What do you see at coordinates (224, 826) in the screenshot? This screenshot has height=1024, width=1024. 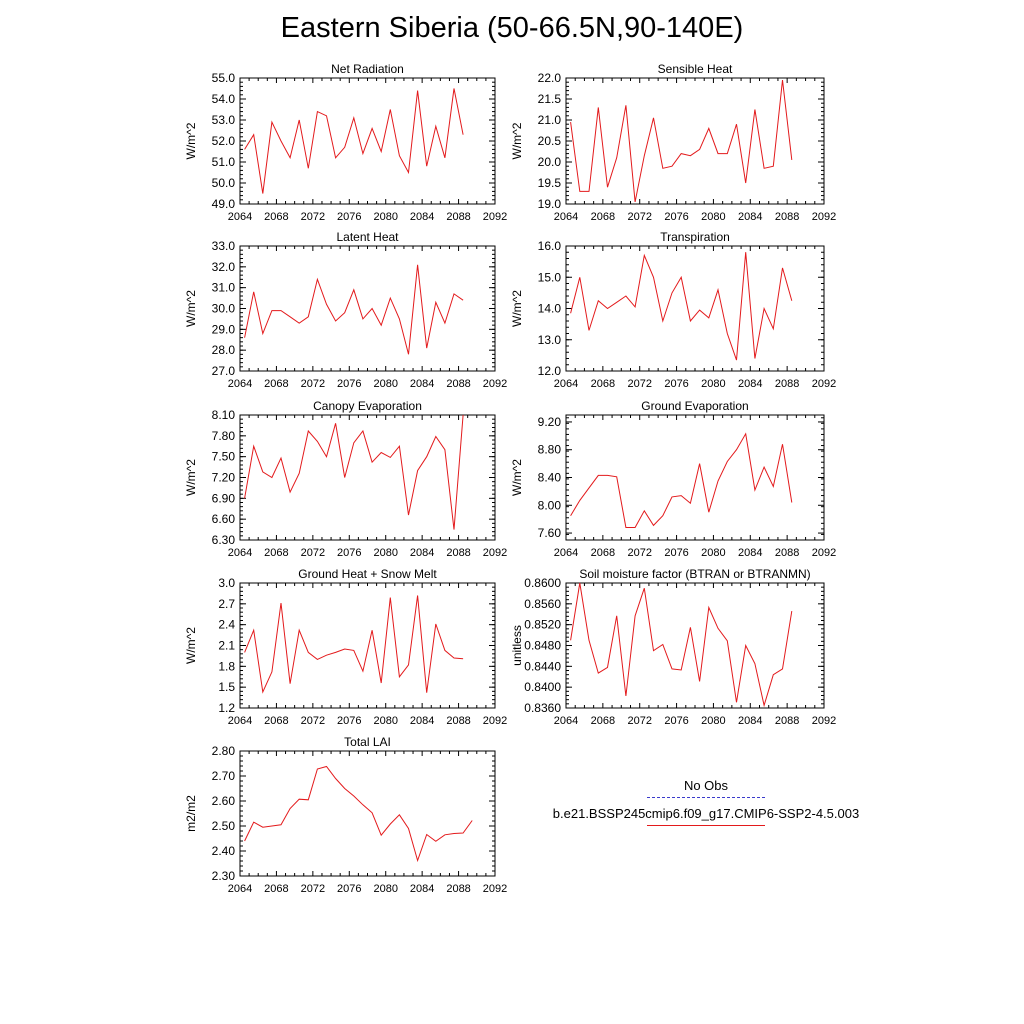 I see `y-tick-label: 2.50` at bounding box center [224, 826].